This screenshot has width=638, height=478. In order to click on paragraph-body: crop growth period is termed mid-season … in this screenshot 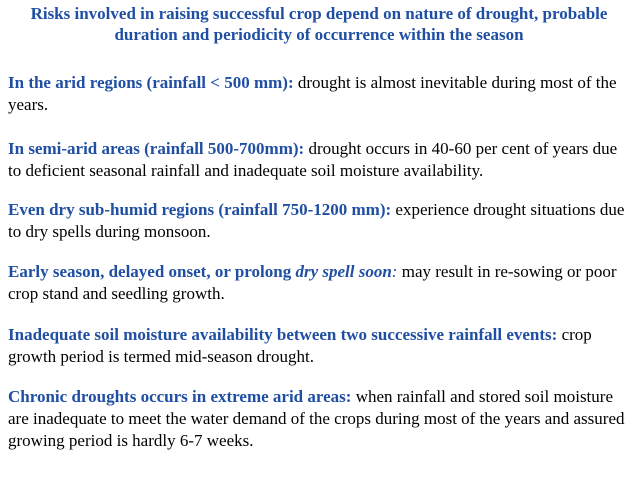, I will do `click(300, 345)`.